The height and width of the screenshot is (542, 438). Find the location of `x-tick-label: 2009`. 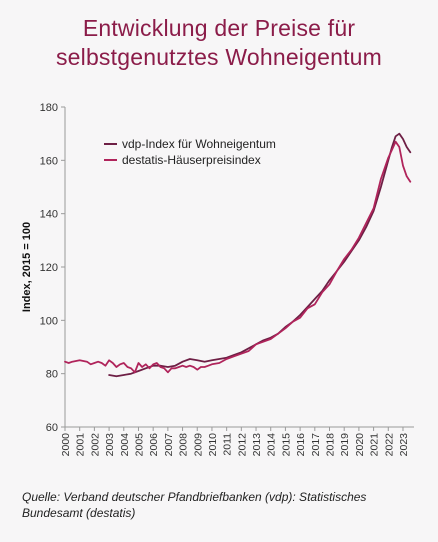

x-tick-label: 2009 is located at coordinates (198, 445).